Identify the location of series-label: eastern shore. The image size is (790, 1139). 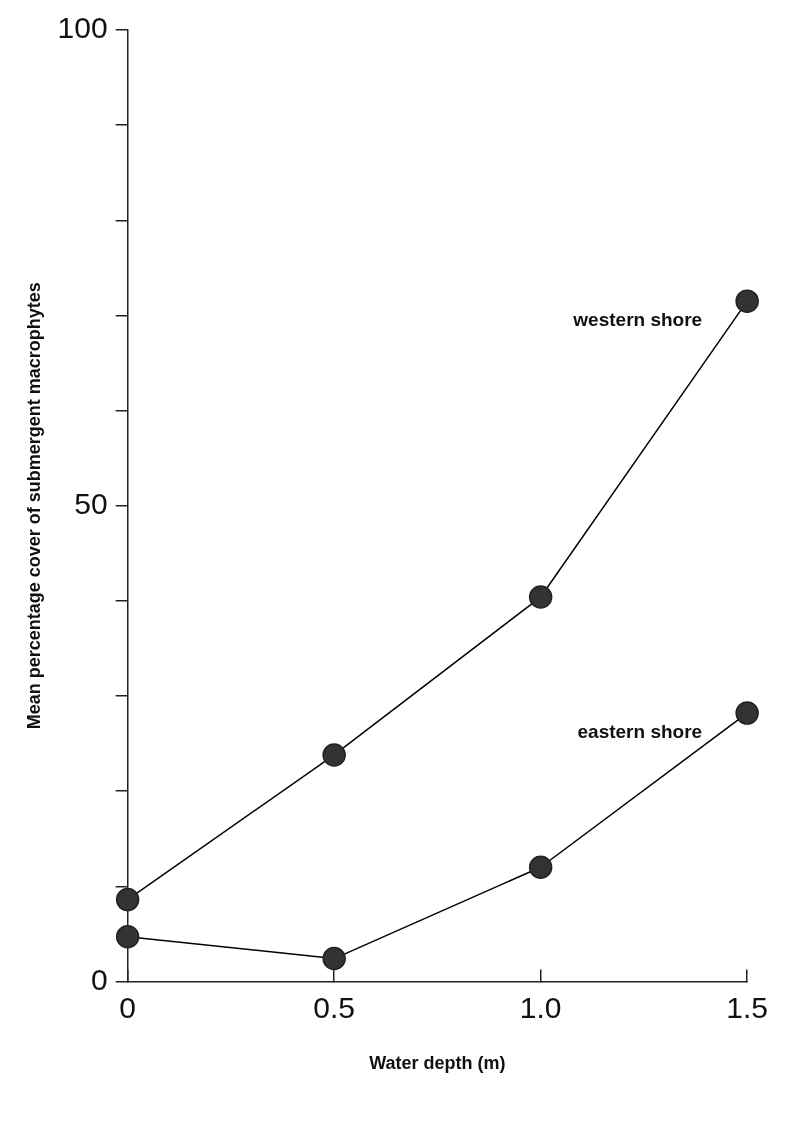
(640, 732).